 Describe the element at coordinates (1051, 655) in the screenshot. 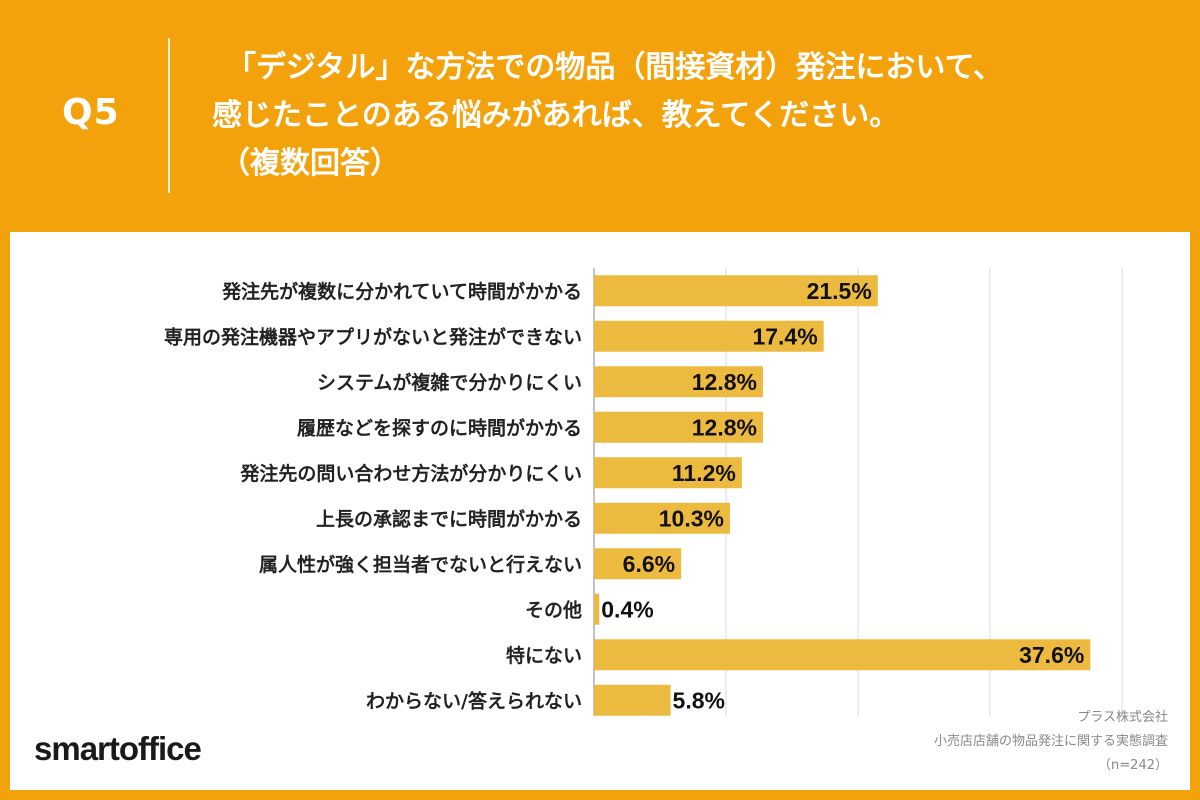

I see `value-label: 37.6%` at that location.